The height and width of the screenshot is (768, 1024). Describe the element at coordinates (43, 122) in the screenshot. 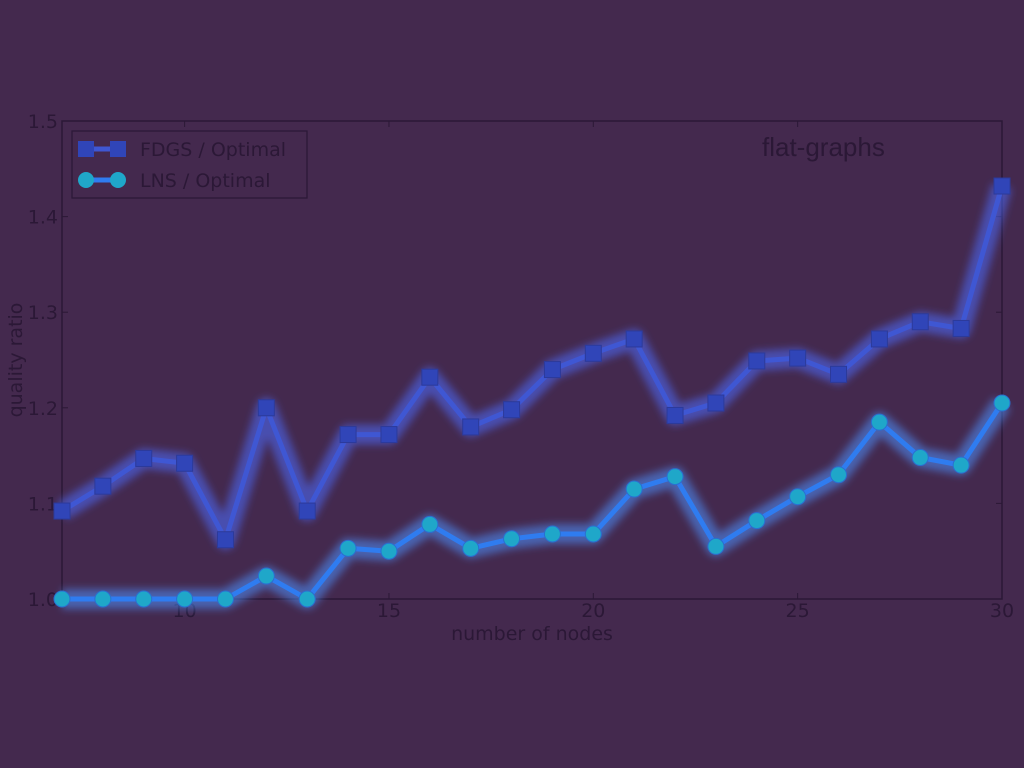

I see `y-tick-label: 1.5` at that location.